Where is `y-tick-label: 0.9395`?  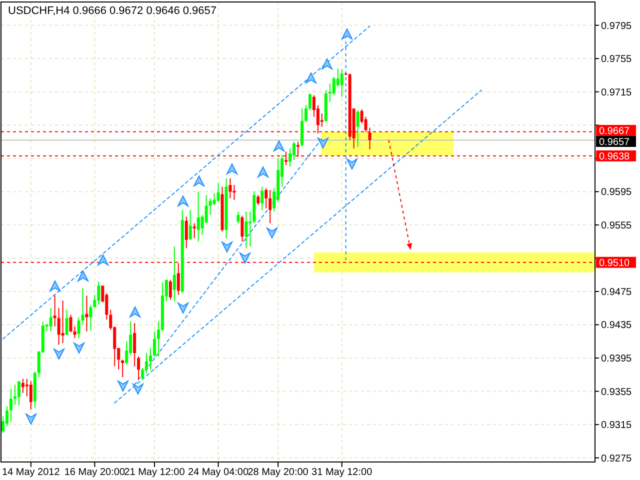 y-tick-label: 0.9395 is located at coordinates (616, 359).